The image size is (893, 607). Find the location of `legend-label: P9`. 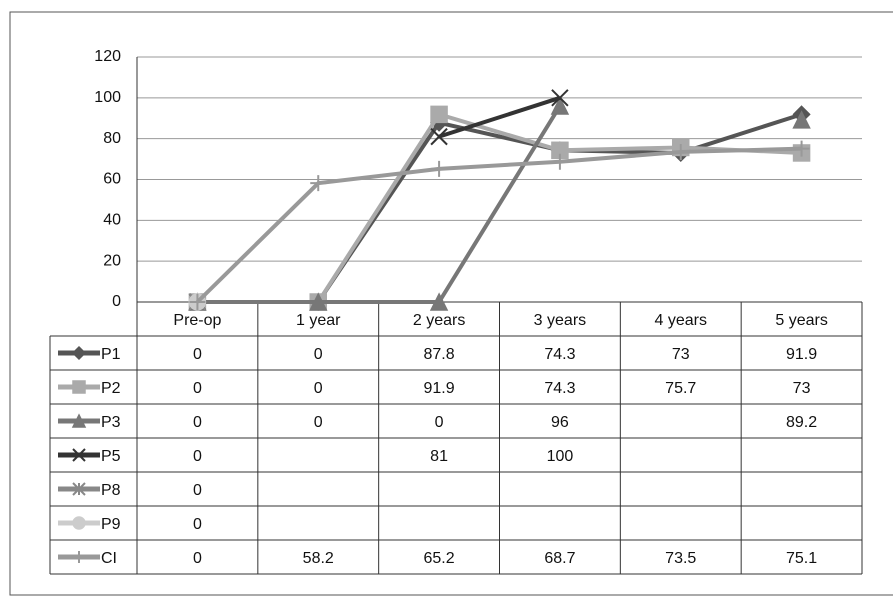

legend-label: P9 is located at coordinates (111, 524).